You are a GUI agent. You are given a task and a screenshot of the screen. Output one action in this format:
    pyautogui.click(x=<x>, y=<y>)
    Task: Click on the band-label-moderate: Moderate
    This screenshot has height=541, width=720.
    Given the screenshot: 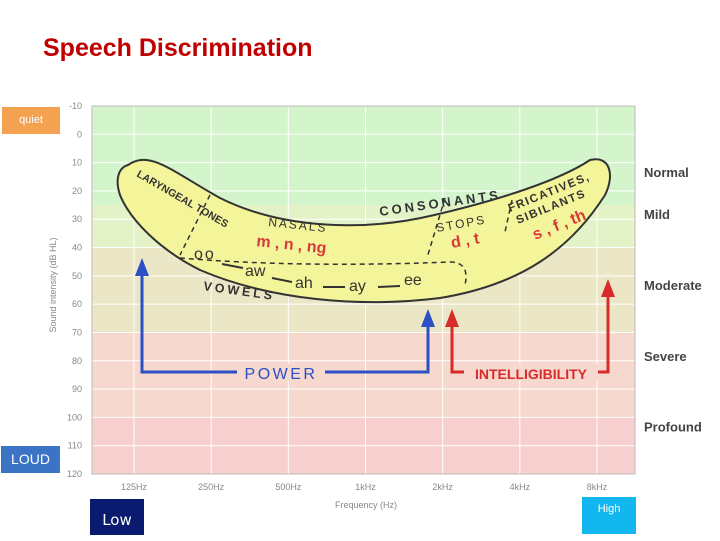 What is the action you would take?
    pyautogui.click(x=673, y=285)
    